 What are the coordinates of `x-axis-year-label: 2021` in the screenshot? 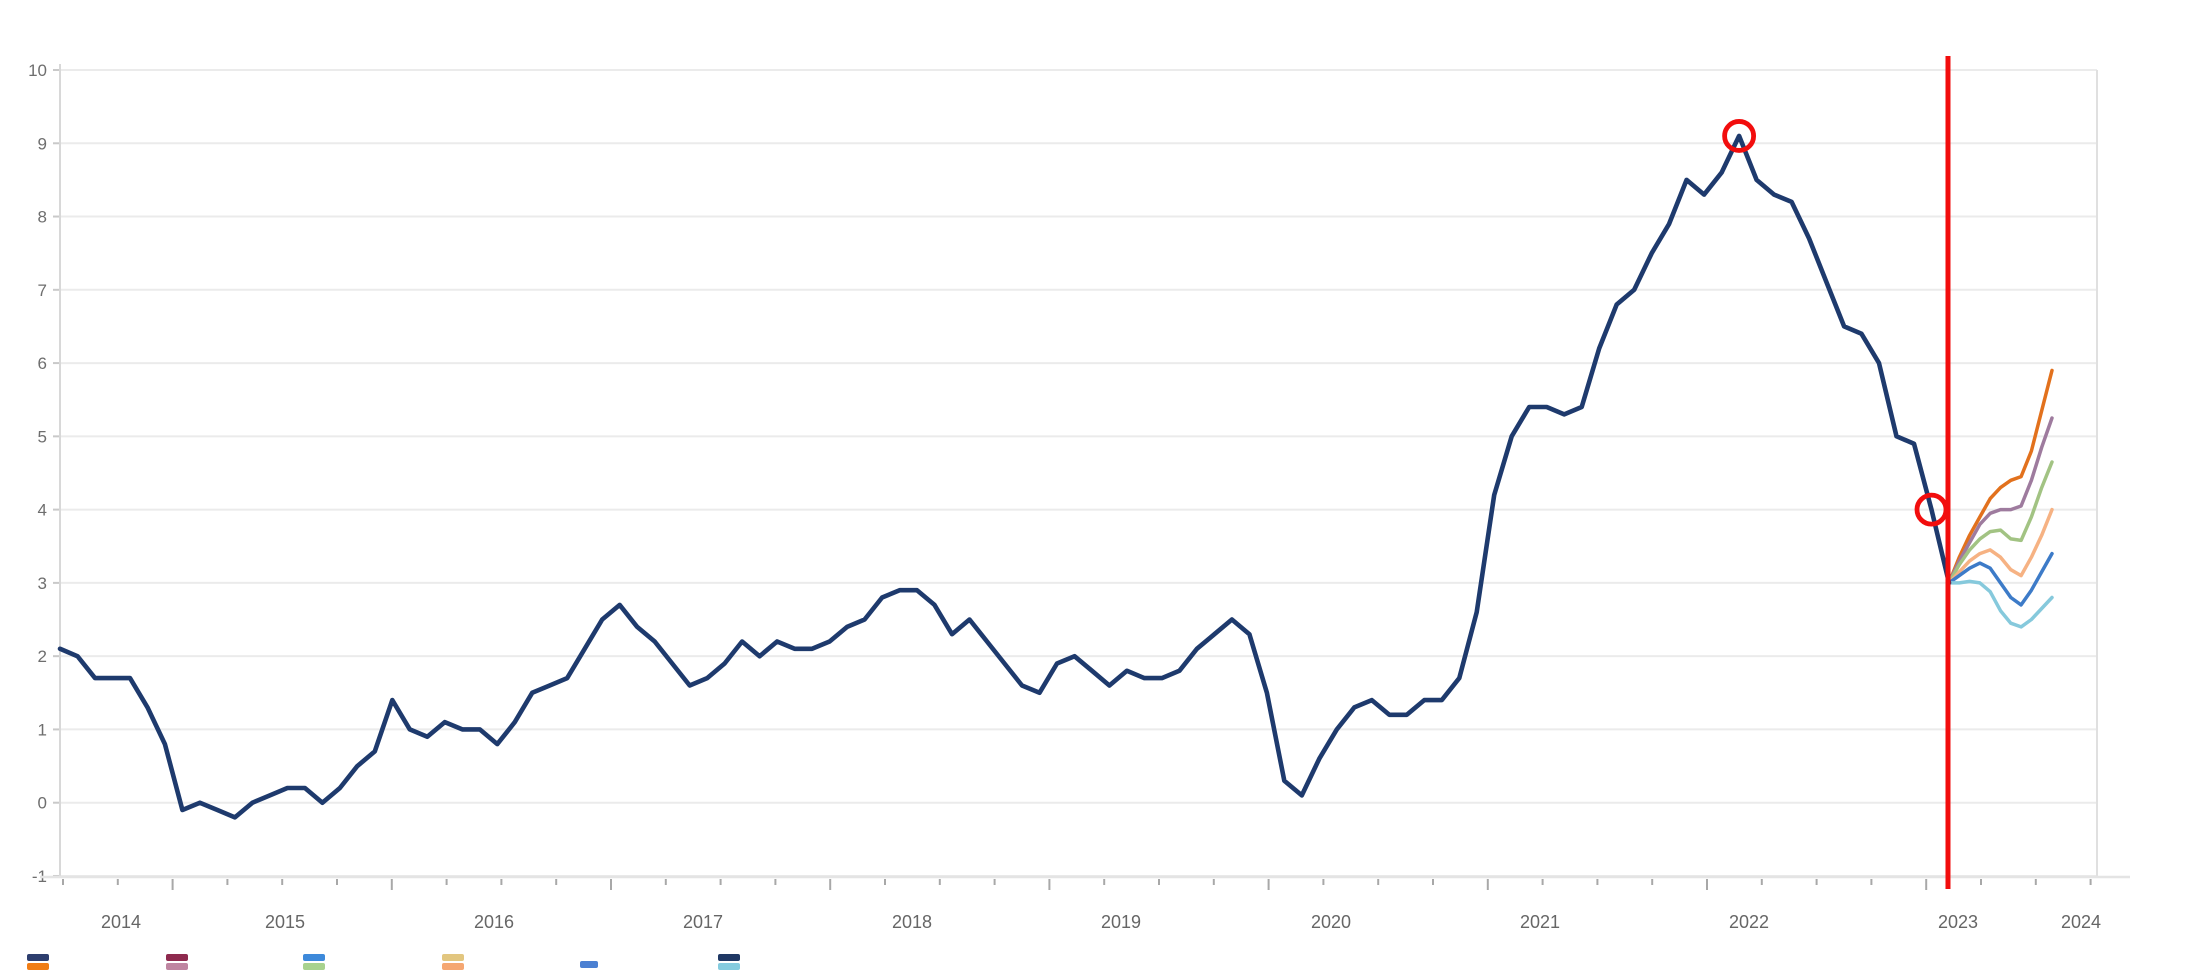 It's located at (1540, 922).